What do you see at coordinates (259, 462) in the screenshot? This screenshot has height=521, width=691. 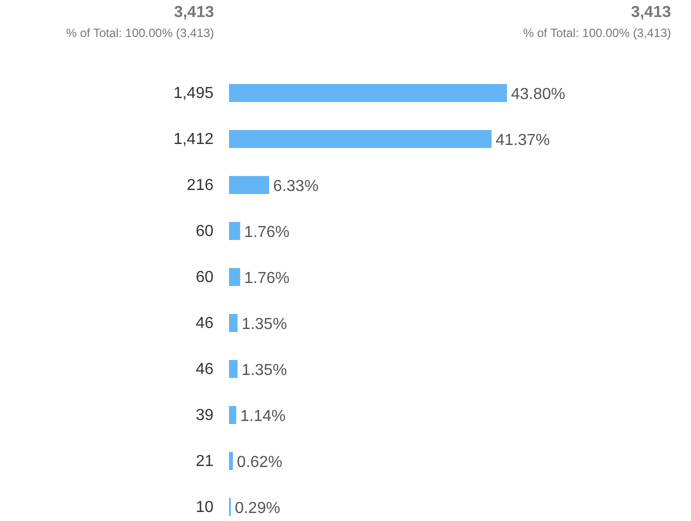 I see `data-label: 0.62%` at bounding box center [259, 462].